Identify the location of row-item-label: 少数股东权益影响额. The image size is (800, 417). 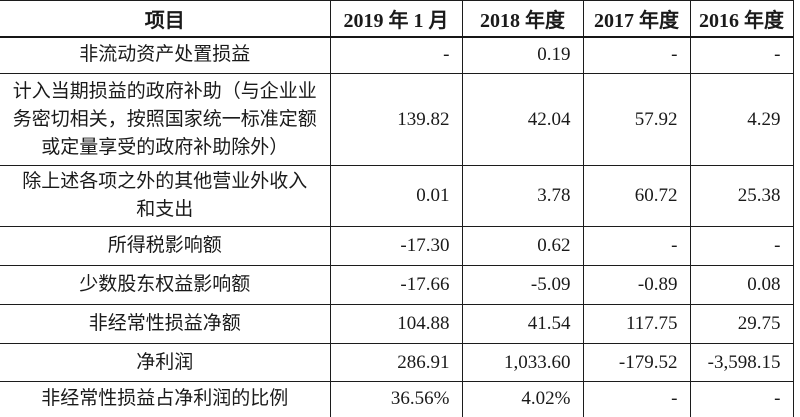
(165, 285).